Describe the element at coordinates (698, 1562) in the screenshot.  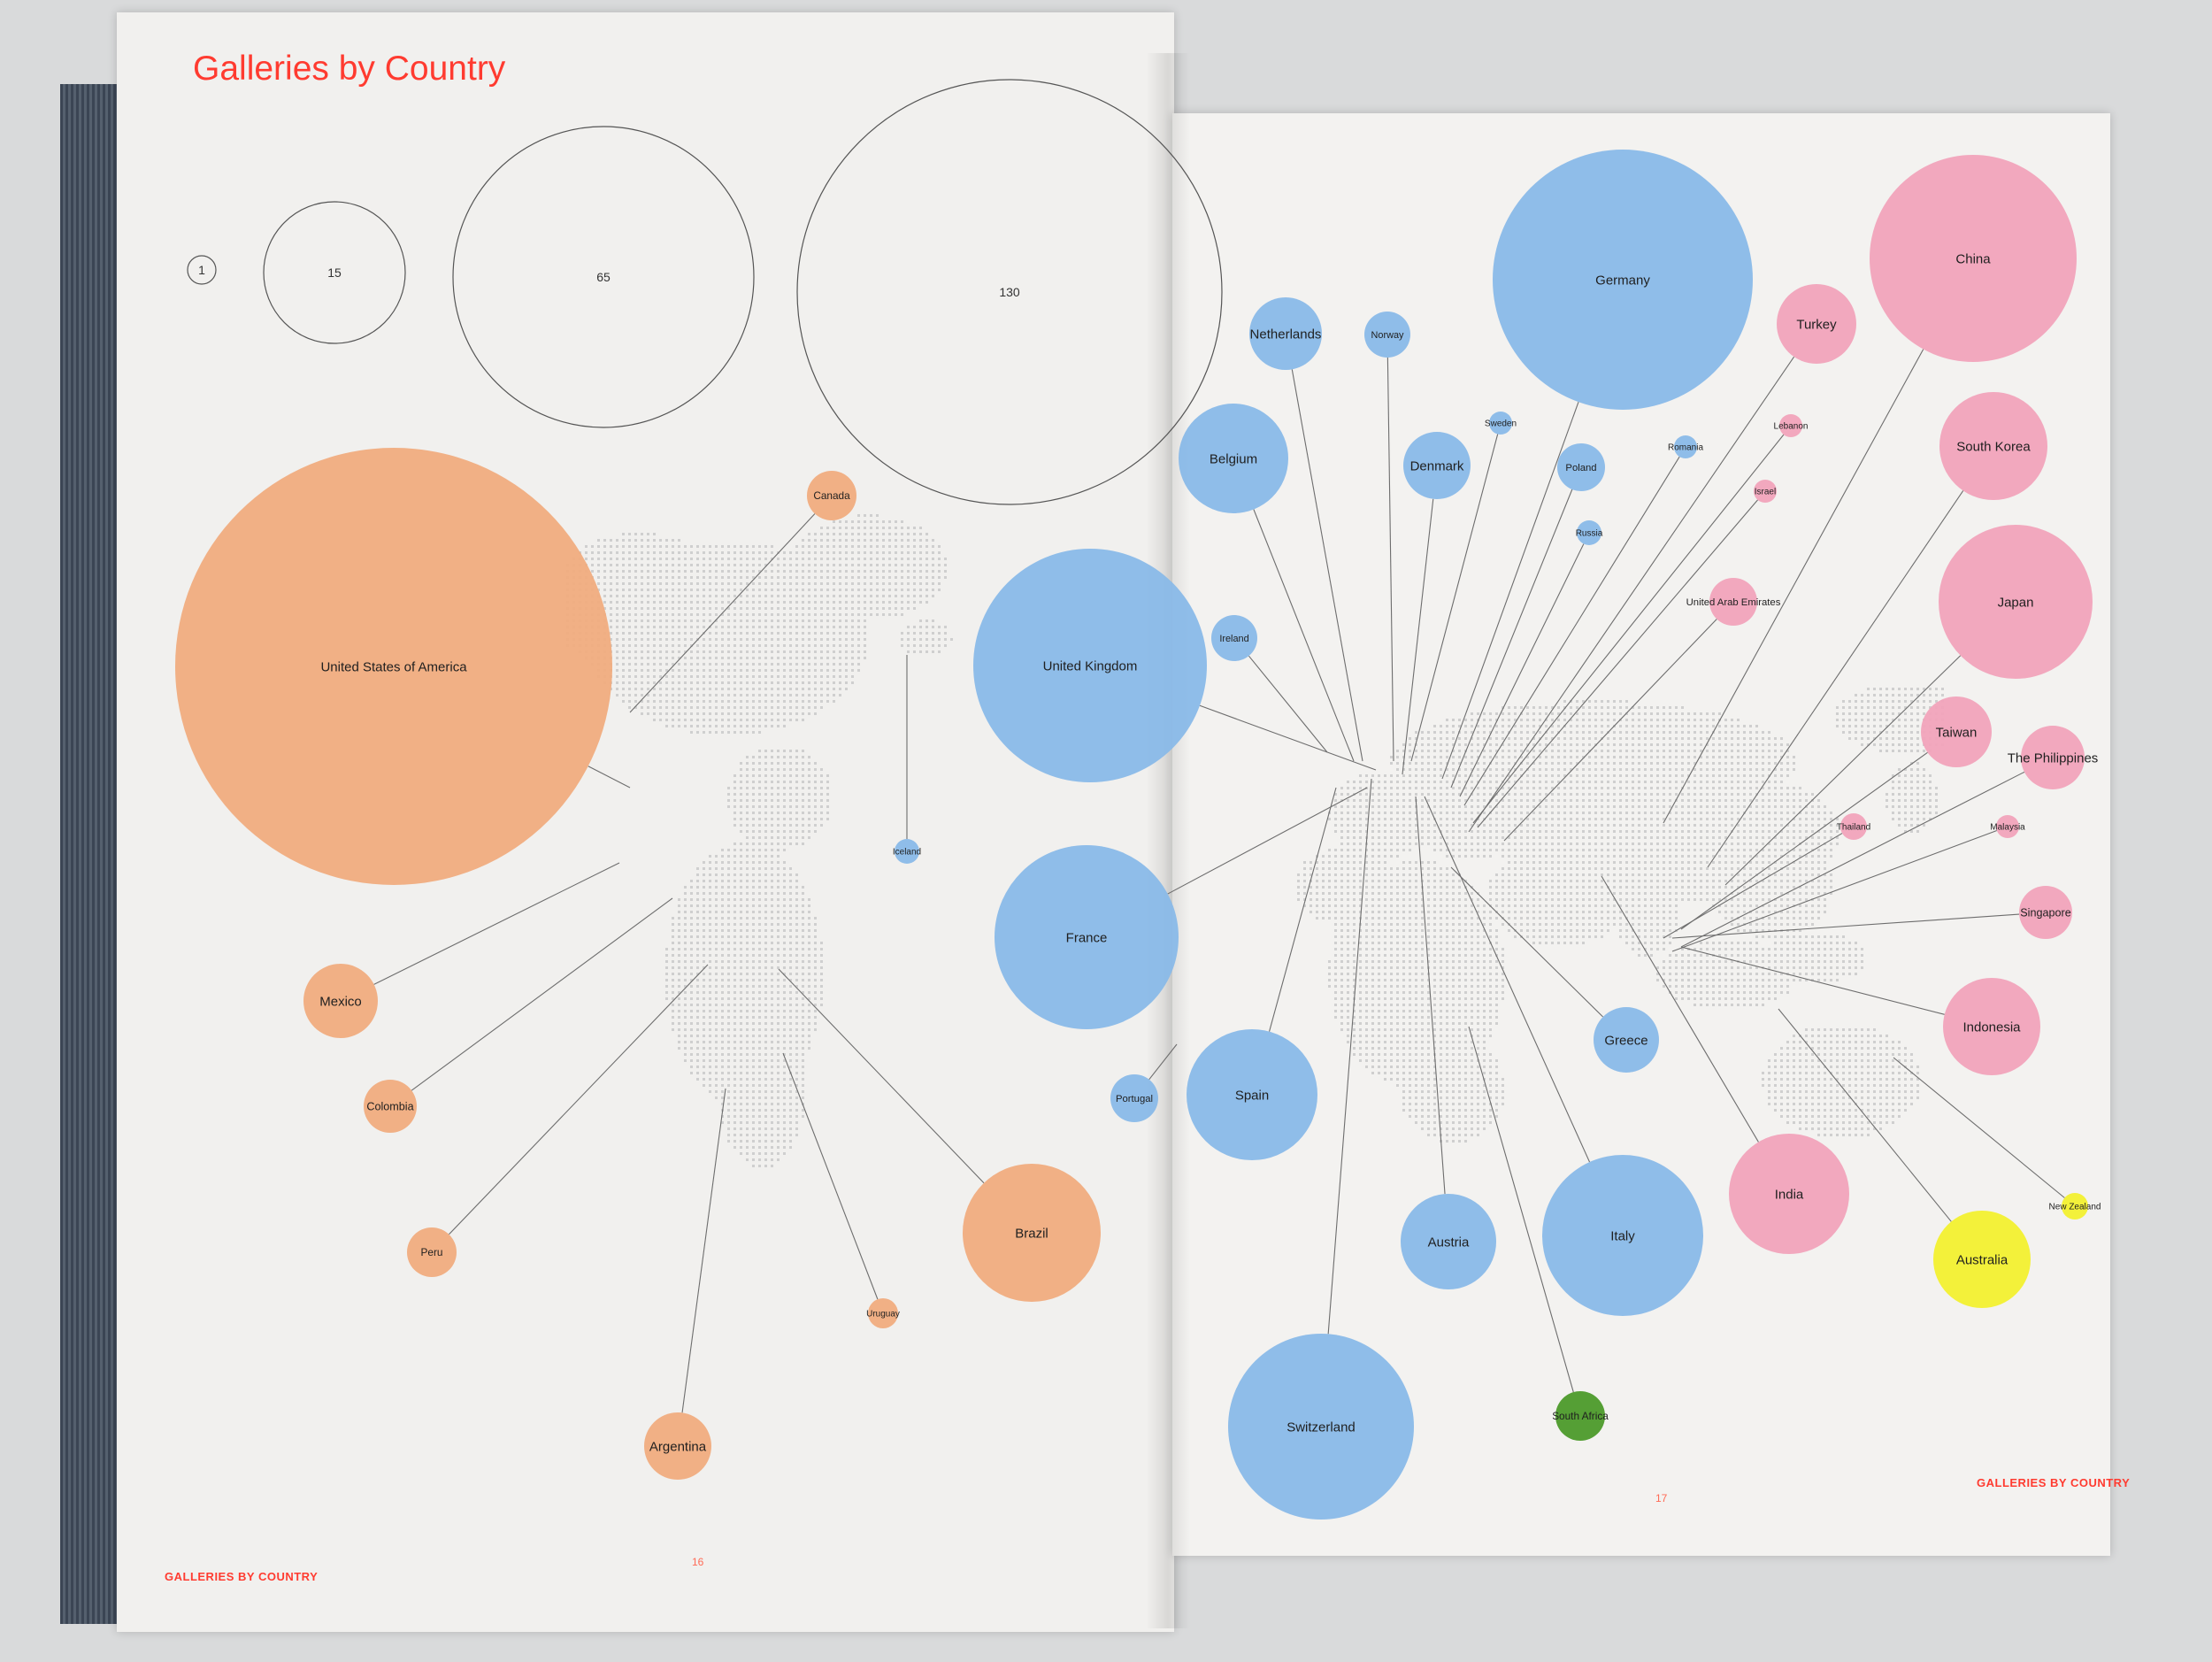
I see `page-number-left: 16` at that location.